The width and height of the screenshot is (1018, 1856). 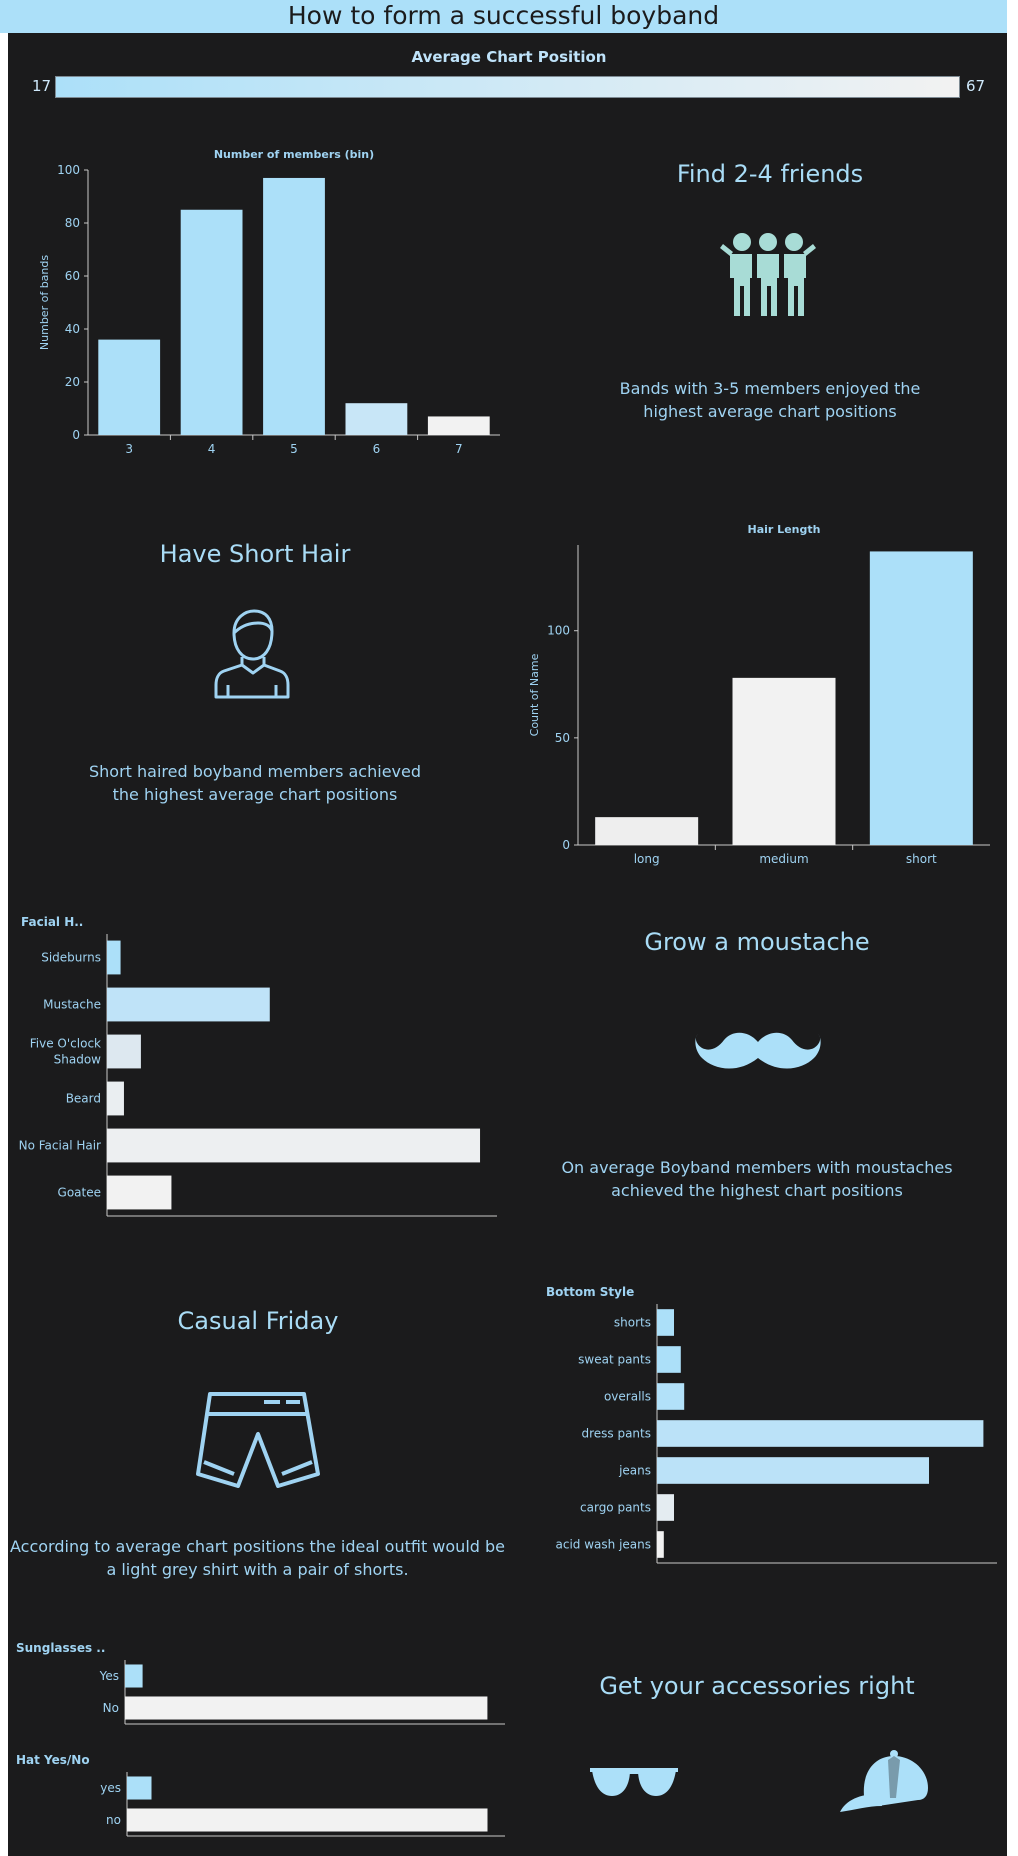 I want to click on category-label: dress pants, so click(x=616, y=1434).